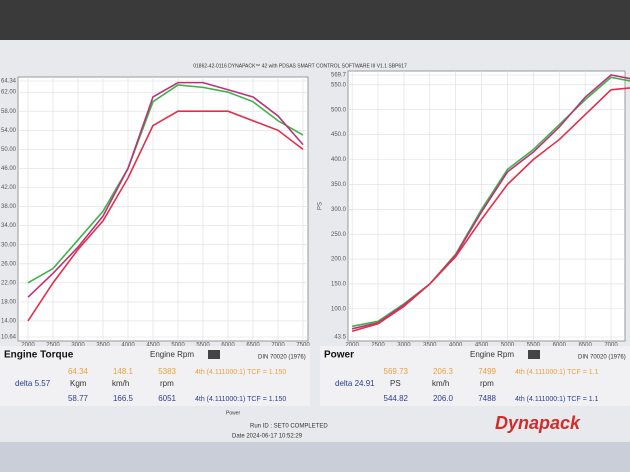 Image resolution: width=630 pixels, height=472 pixels. Describe the element at coordinates (123, 371) in the screenshot. I see `readout-value: 148.1` at that location.